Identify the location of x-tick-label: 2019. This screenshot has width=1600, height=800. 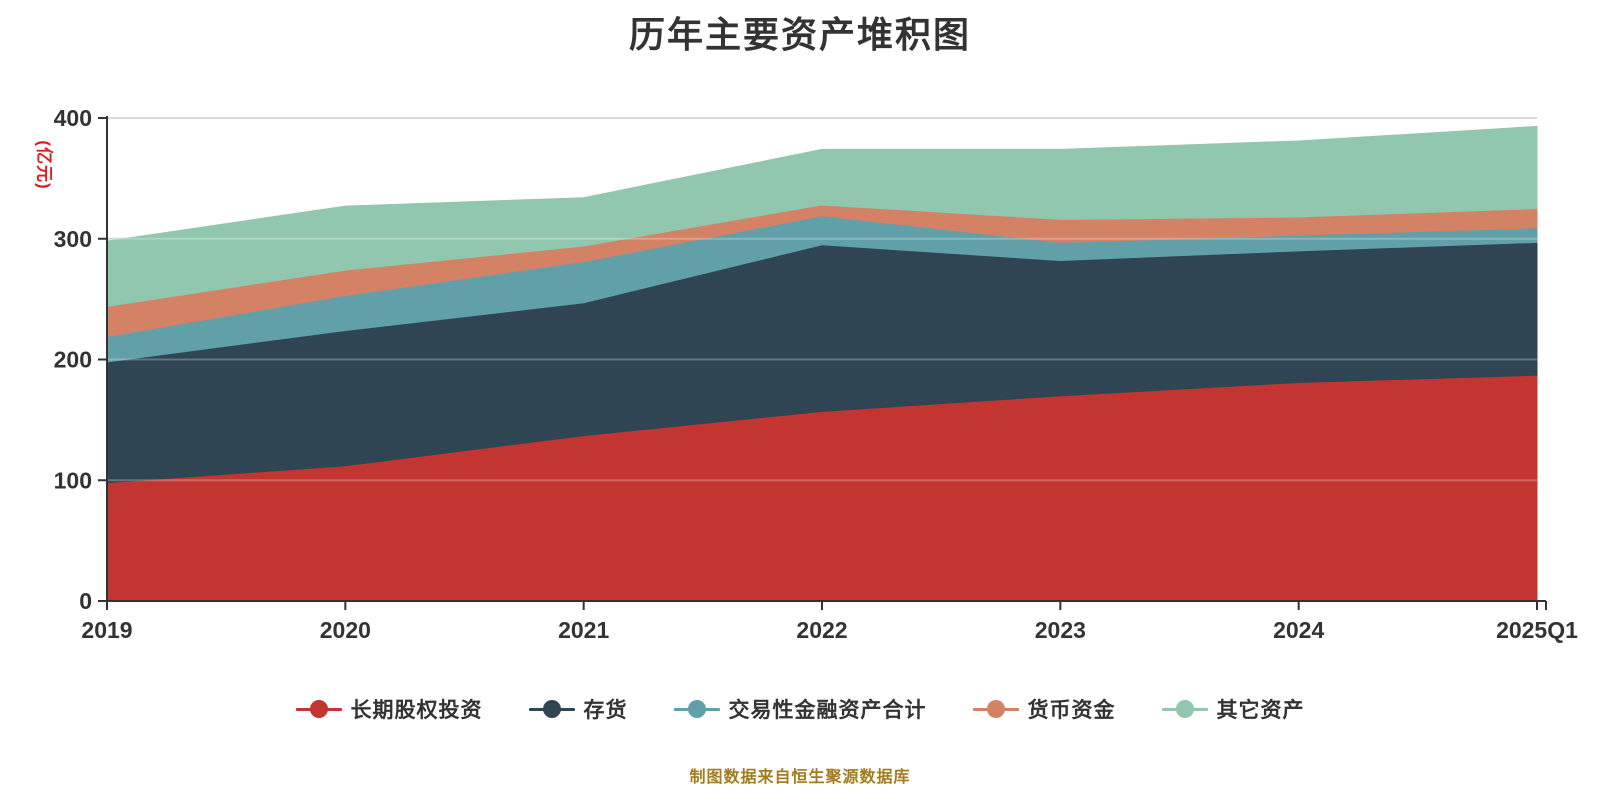
(106, 630).